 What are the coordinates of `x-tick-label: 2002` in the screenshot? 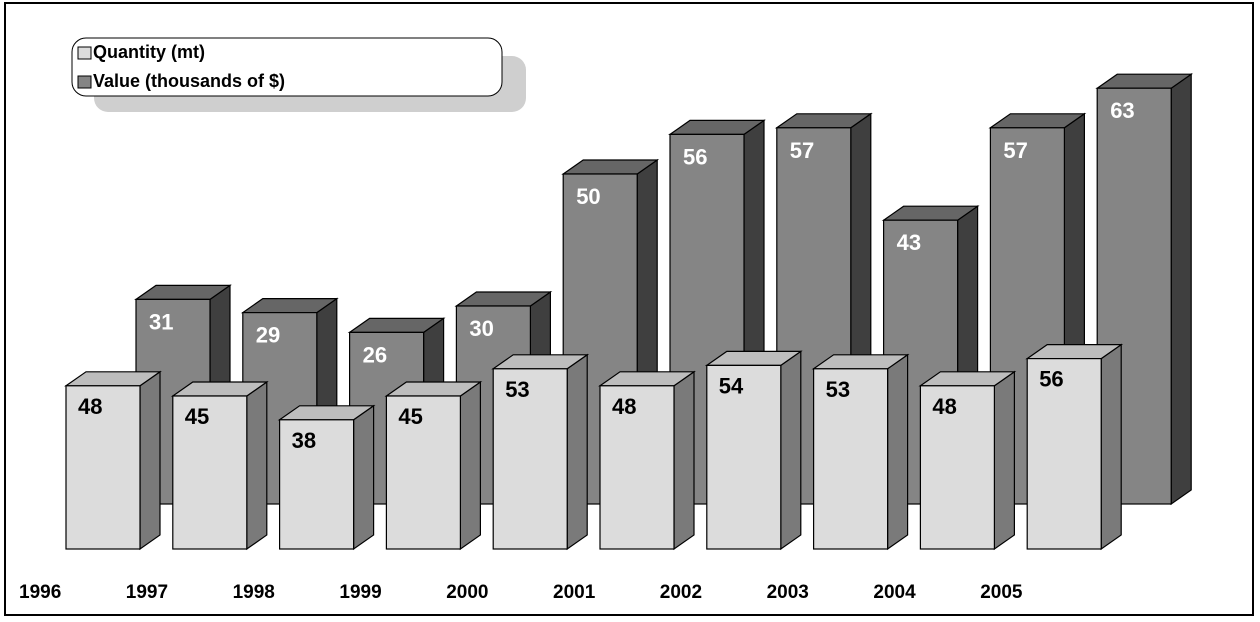 It's located at (681, 592).